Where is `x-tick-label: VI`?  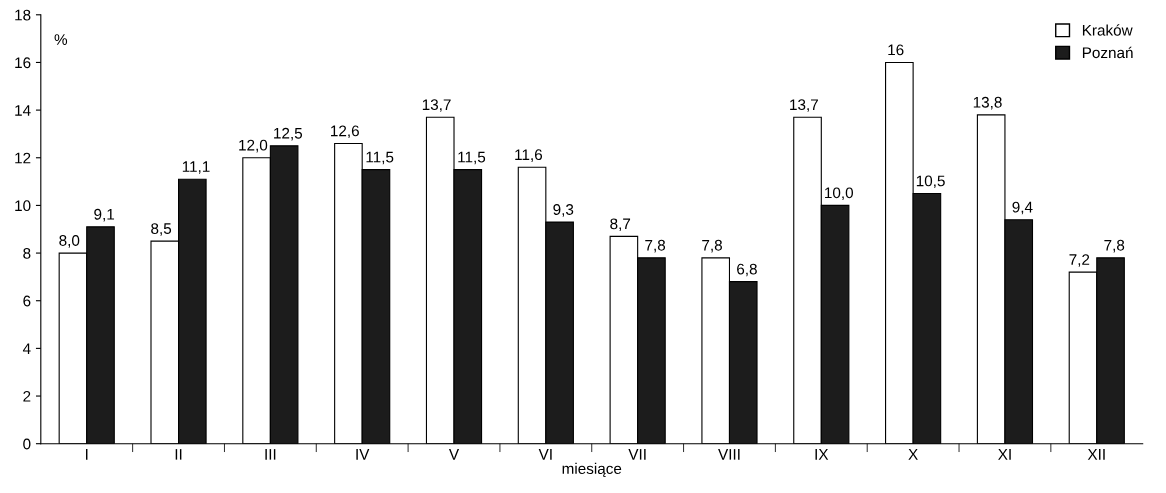 x-tick-label: VI is located at coordinates (545, 454).